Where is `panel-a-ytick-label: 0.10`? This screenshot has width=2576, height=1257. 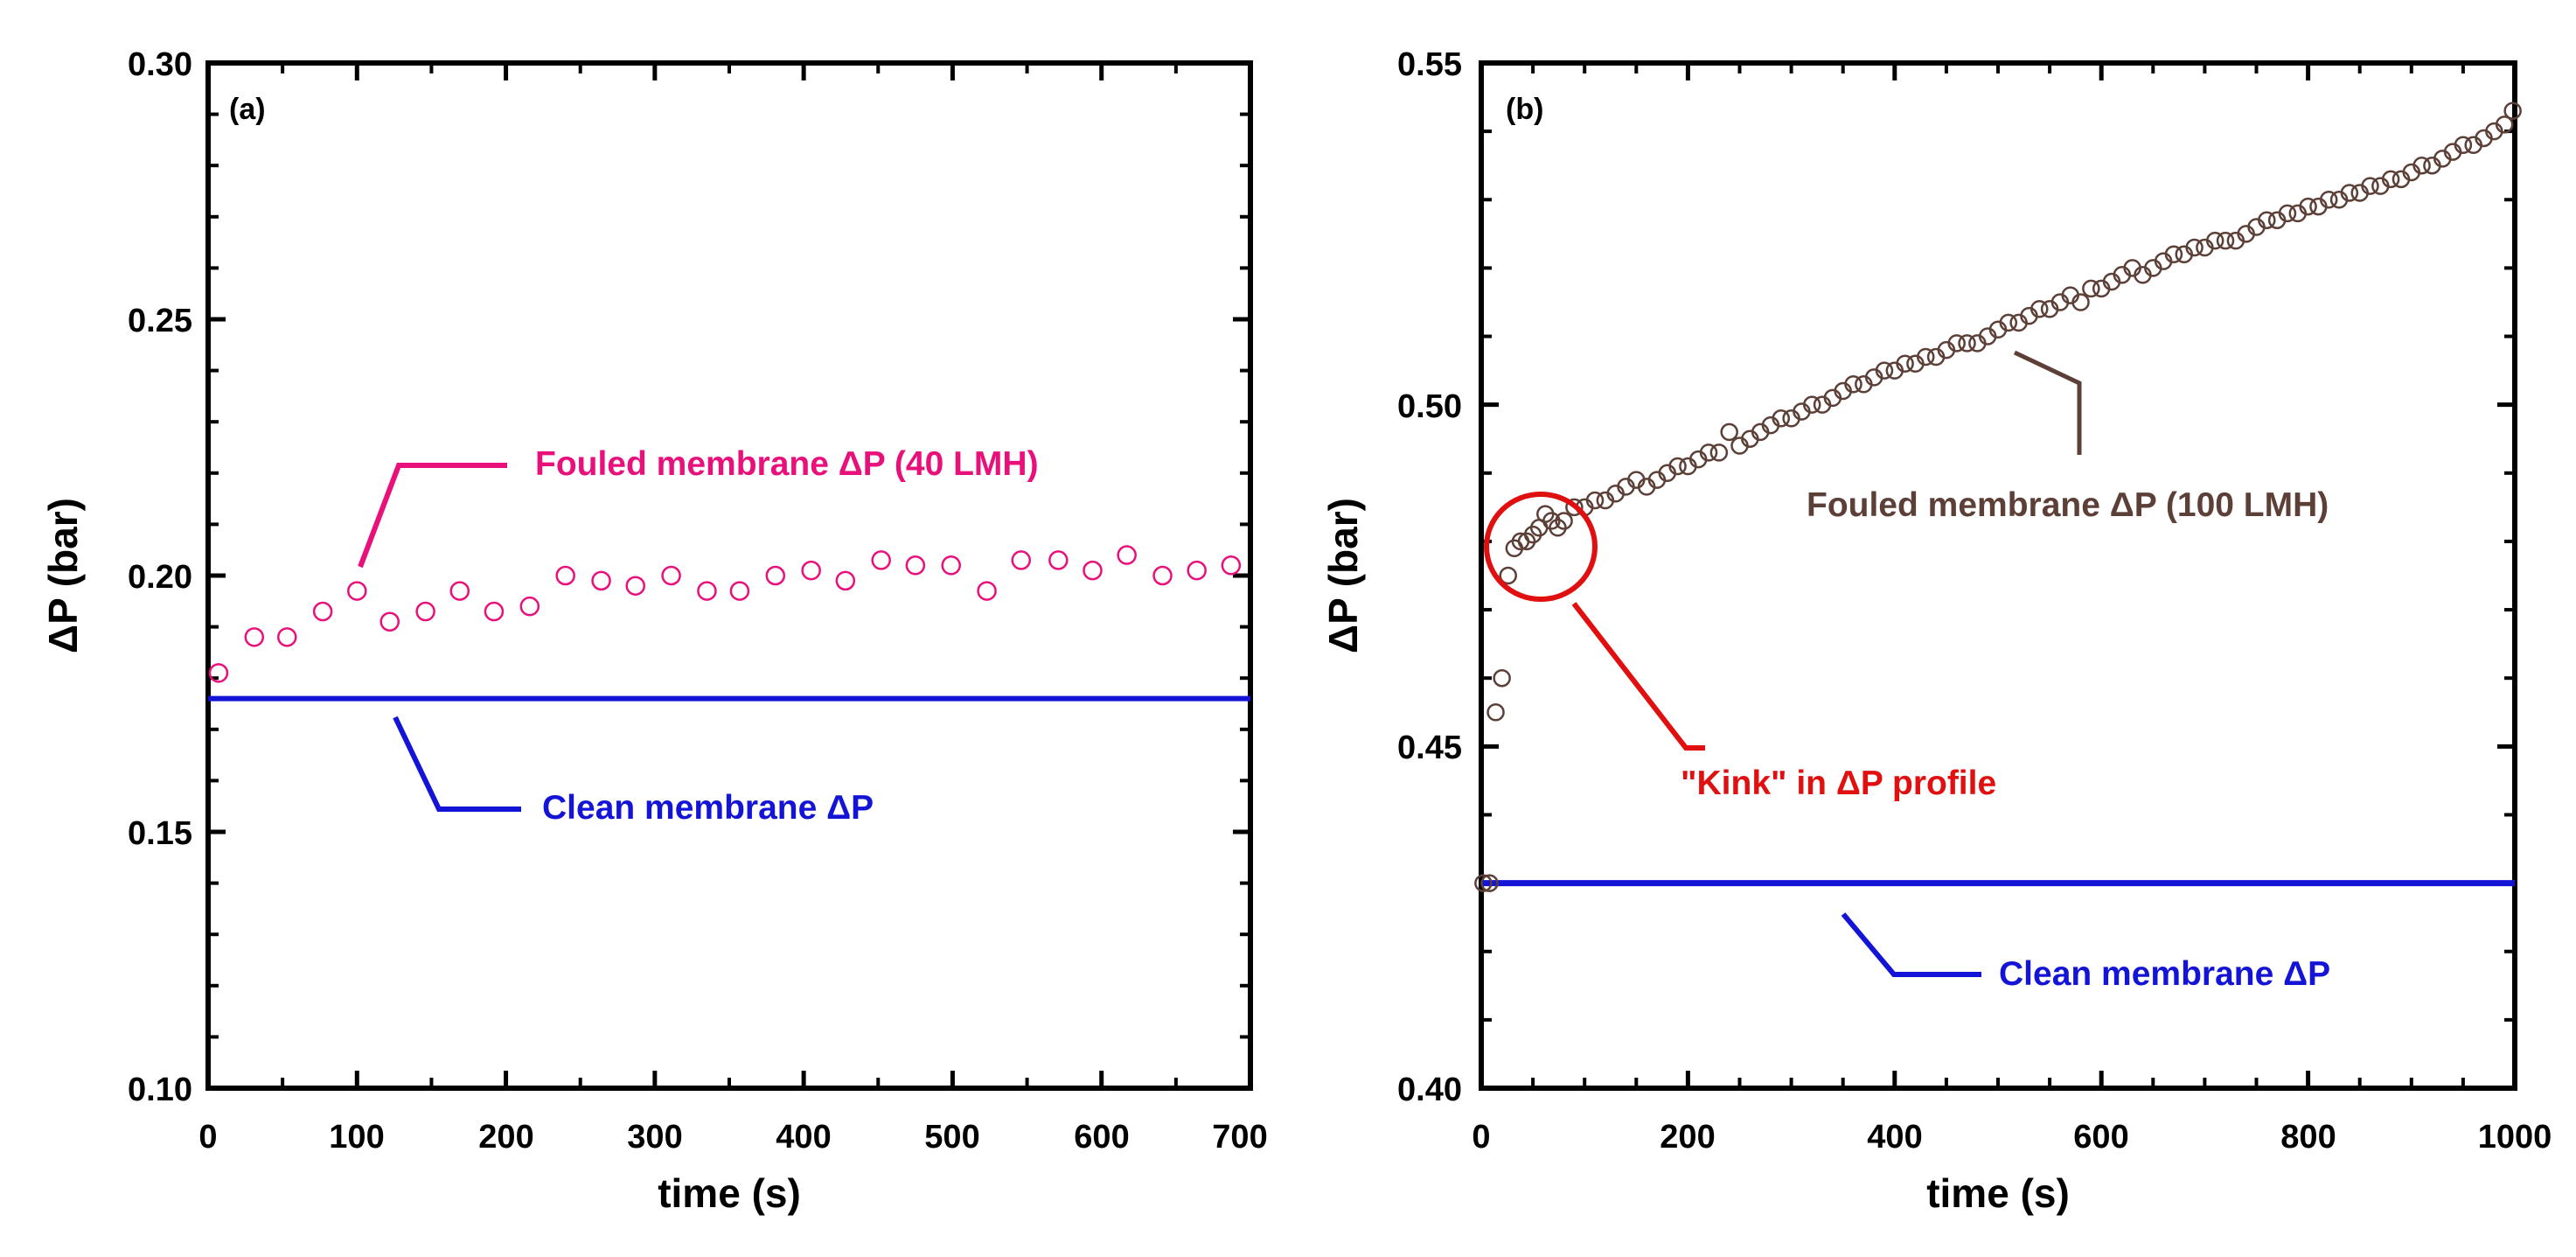
panel-a-ytick-label: 0.10 is located at coordinates (160, 1090).